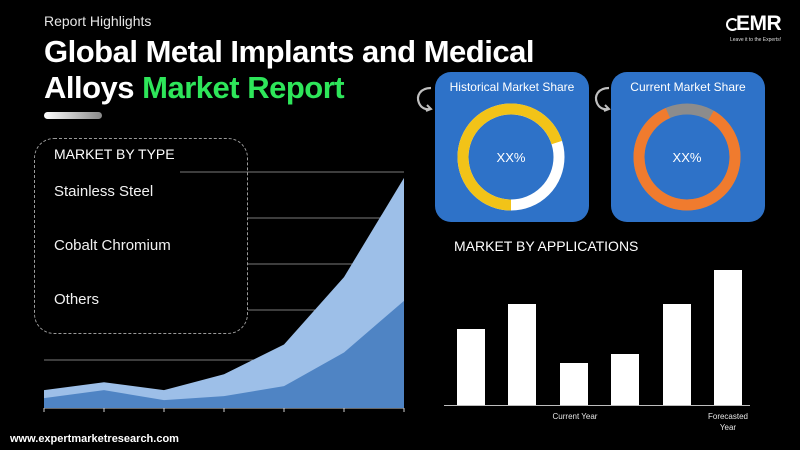  I want to click on historical-share-title: Historical Market Share, so click(512, 87).